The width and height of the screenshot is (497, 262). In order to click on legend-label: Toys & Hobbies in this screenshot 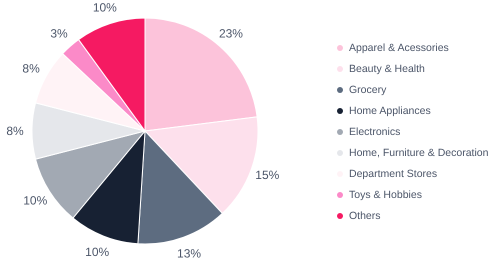, I will do `click(385, 195)`.